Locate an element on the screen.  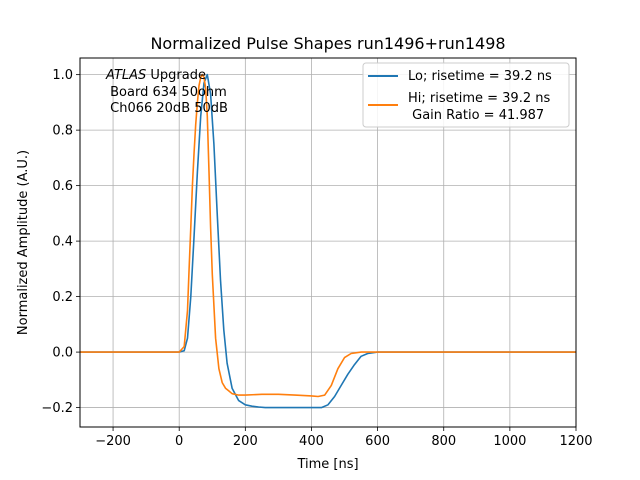
x-axis-label: Time [ns] is located at coordinates (327, 464).